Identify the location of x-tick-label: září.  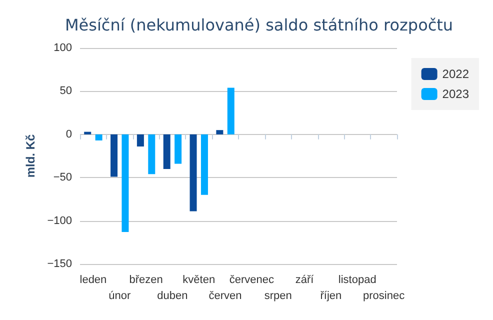
(305, 280).